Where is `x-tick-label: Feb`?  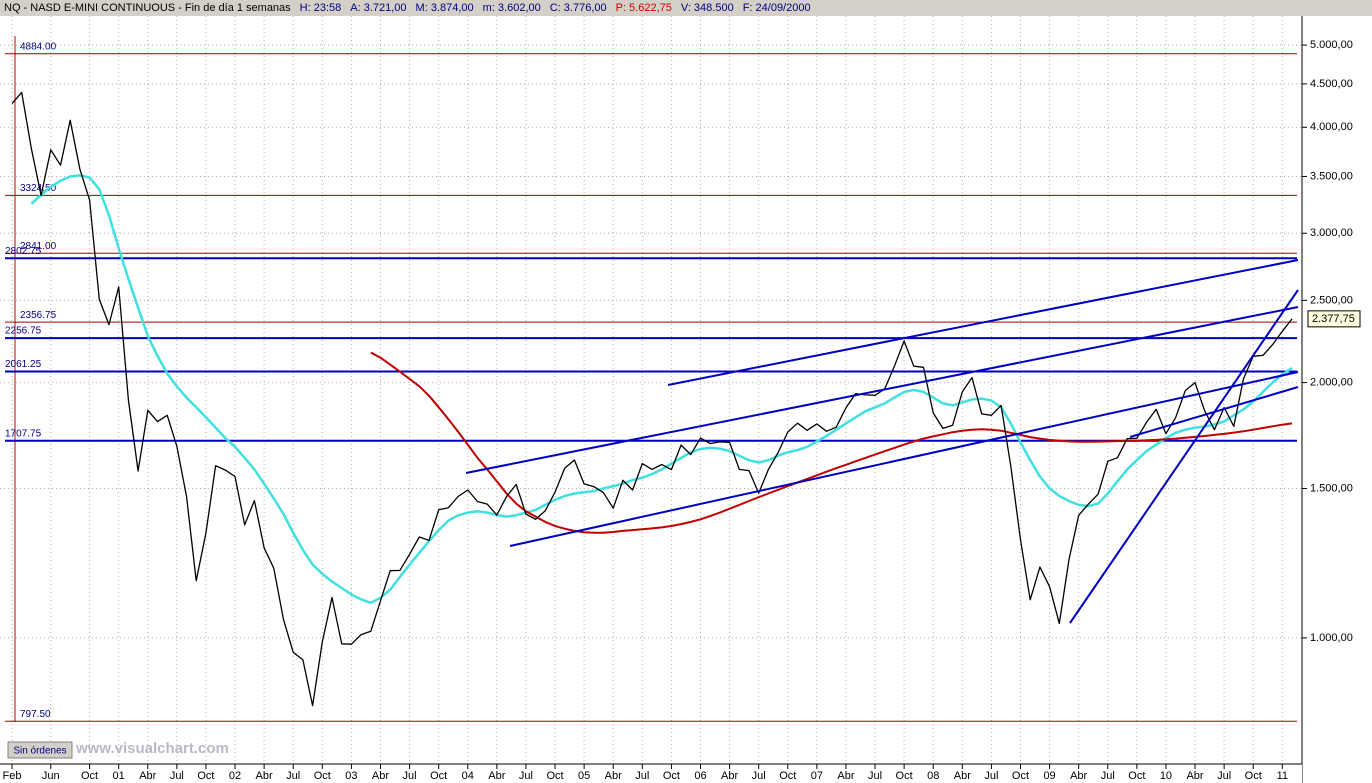
x-tick-label: Feb is located at coordinates (12, 776).